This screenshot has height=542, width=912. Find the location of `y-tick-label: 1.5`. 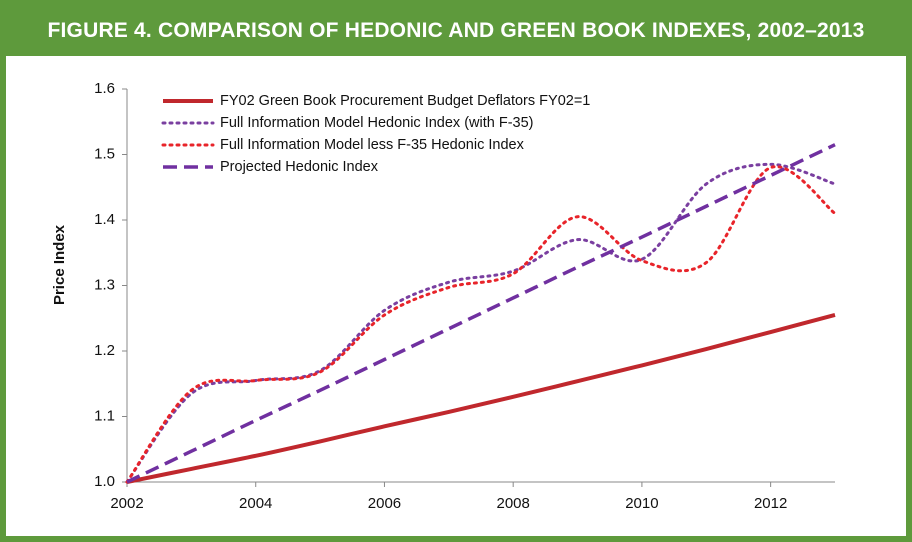

y-tick-label: 1.5 is located at coordinates (104, 153).